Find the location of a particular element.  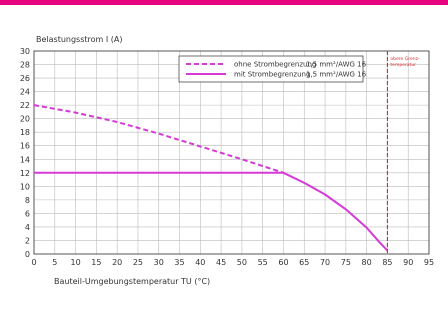

x-tick-label-35: 35 is located at coordinates (179, 262).